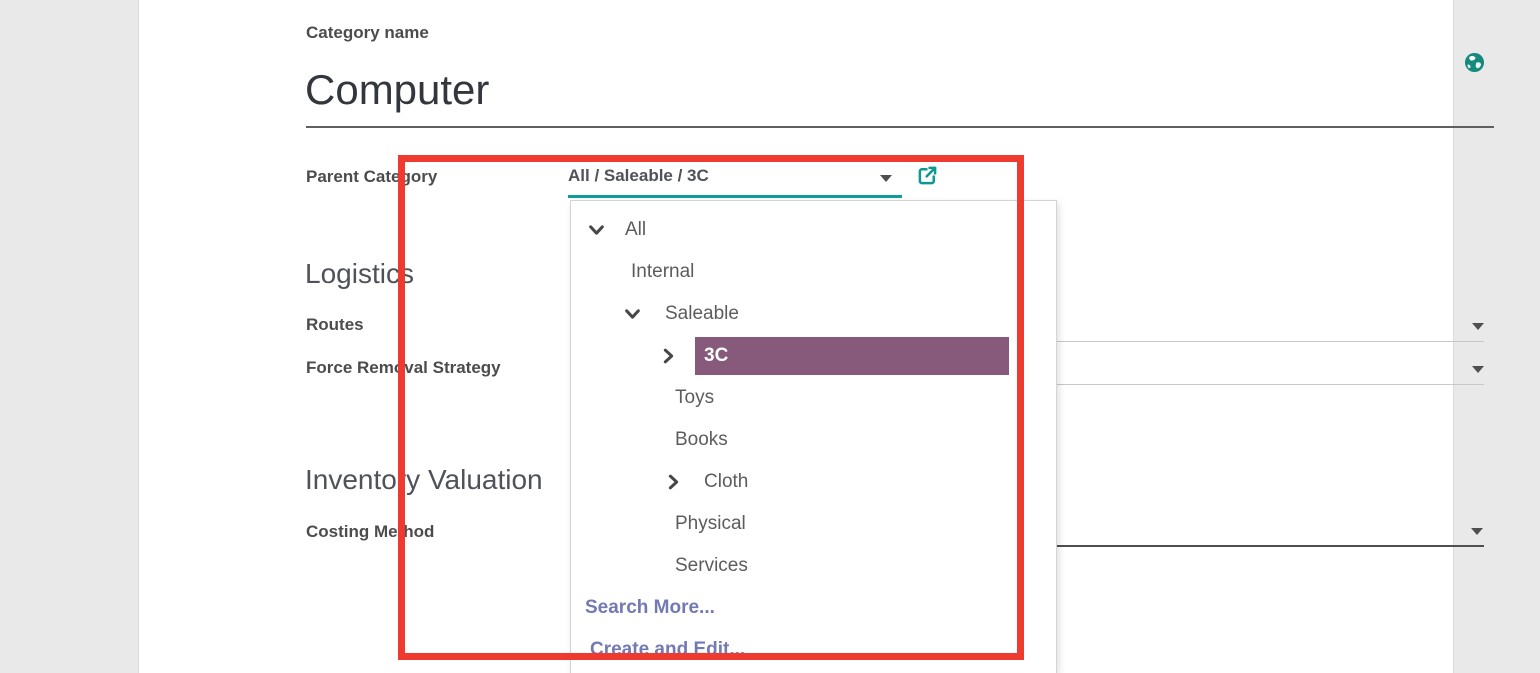 The width and height of the screenshot is (1540, 673). I want to click on dropdown-item-label: 3C, so click(716, 355).